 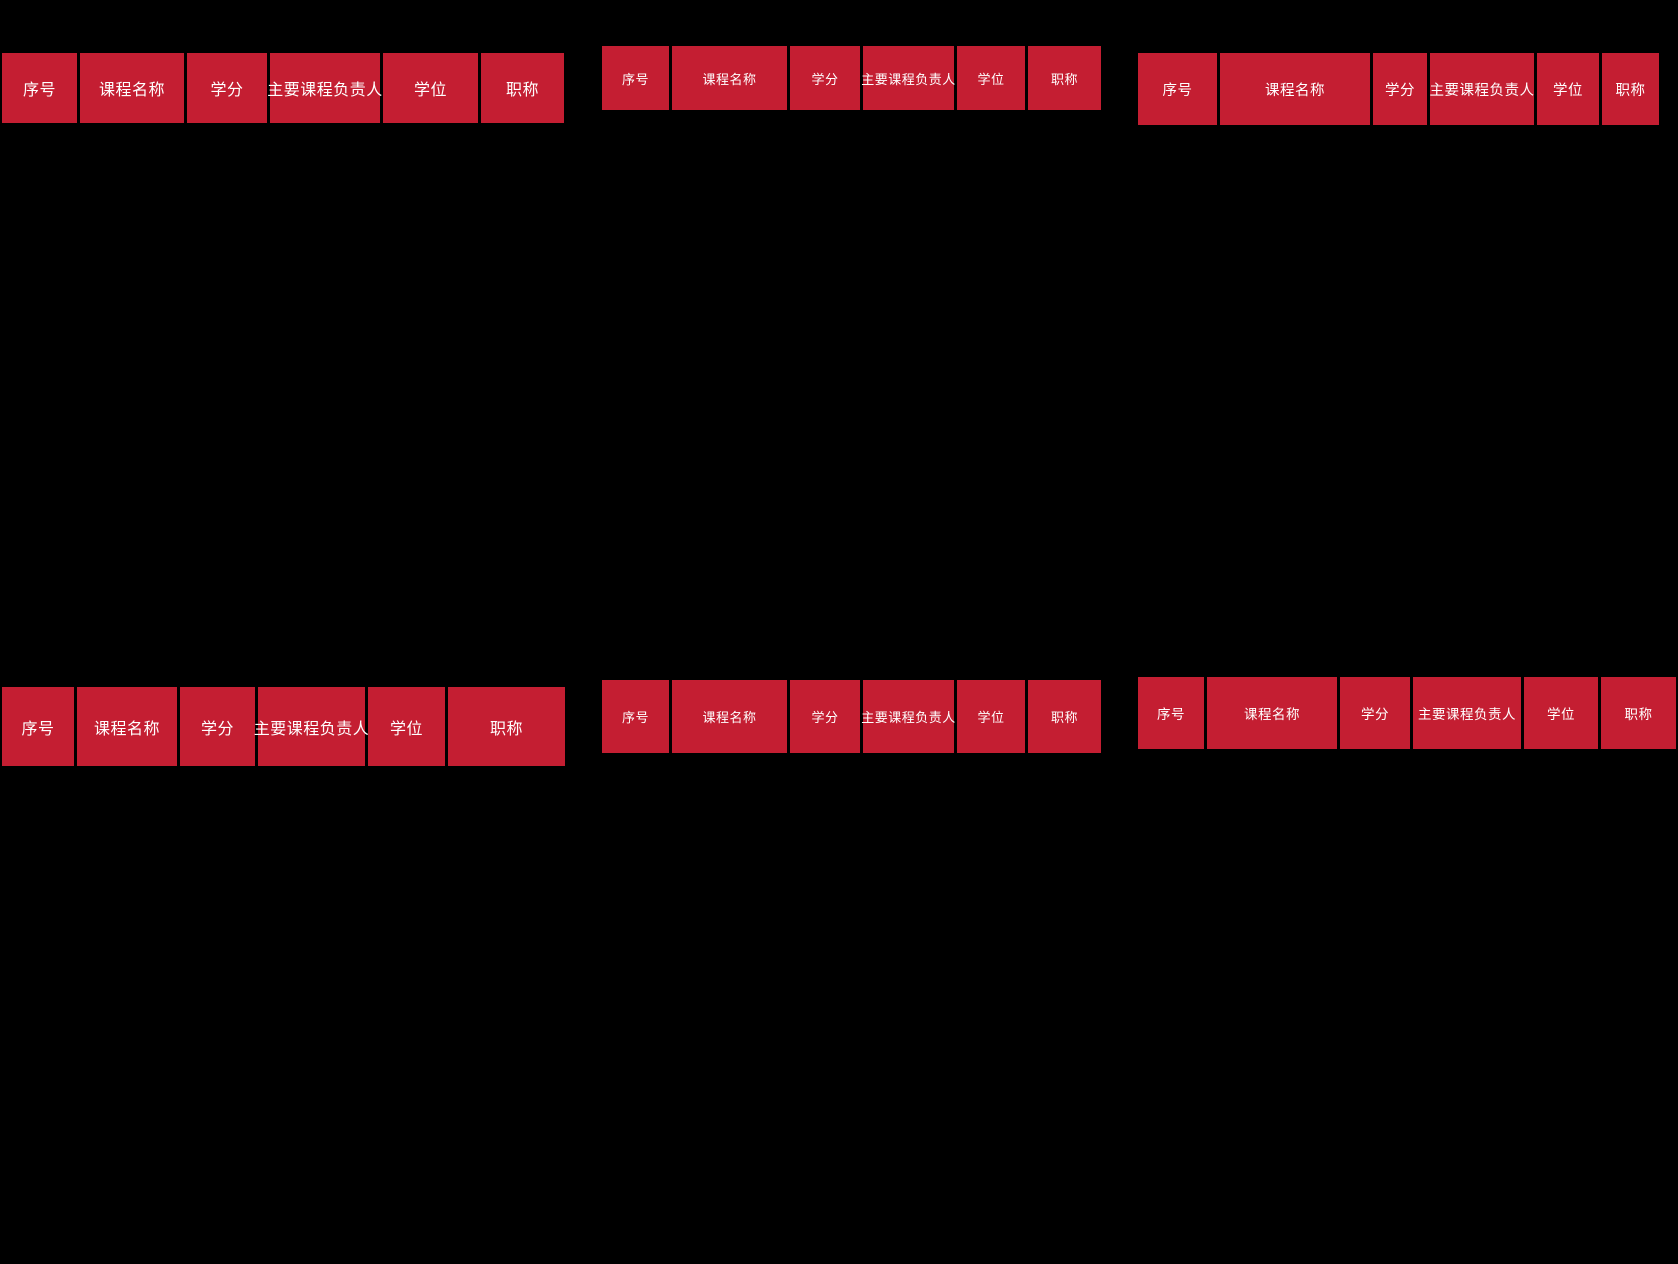 I want to click on course-table-header-top-middle: 序号 课程名称 学分 主要课程负责人 学位 职称, so click(x=851, y=78).